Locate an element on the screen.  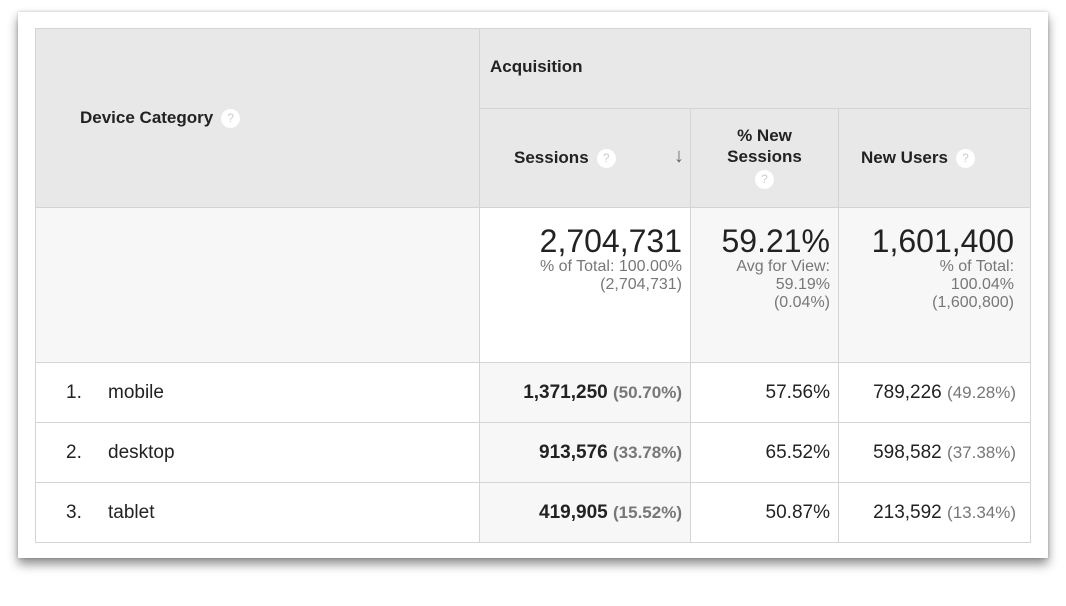
new-users-value: 789,226 is located at coordinates (907, 392).